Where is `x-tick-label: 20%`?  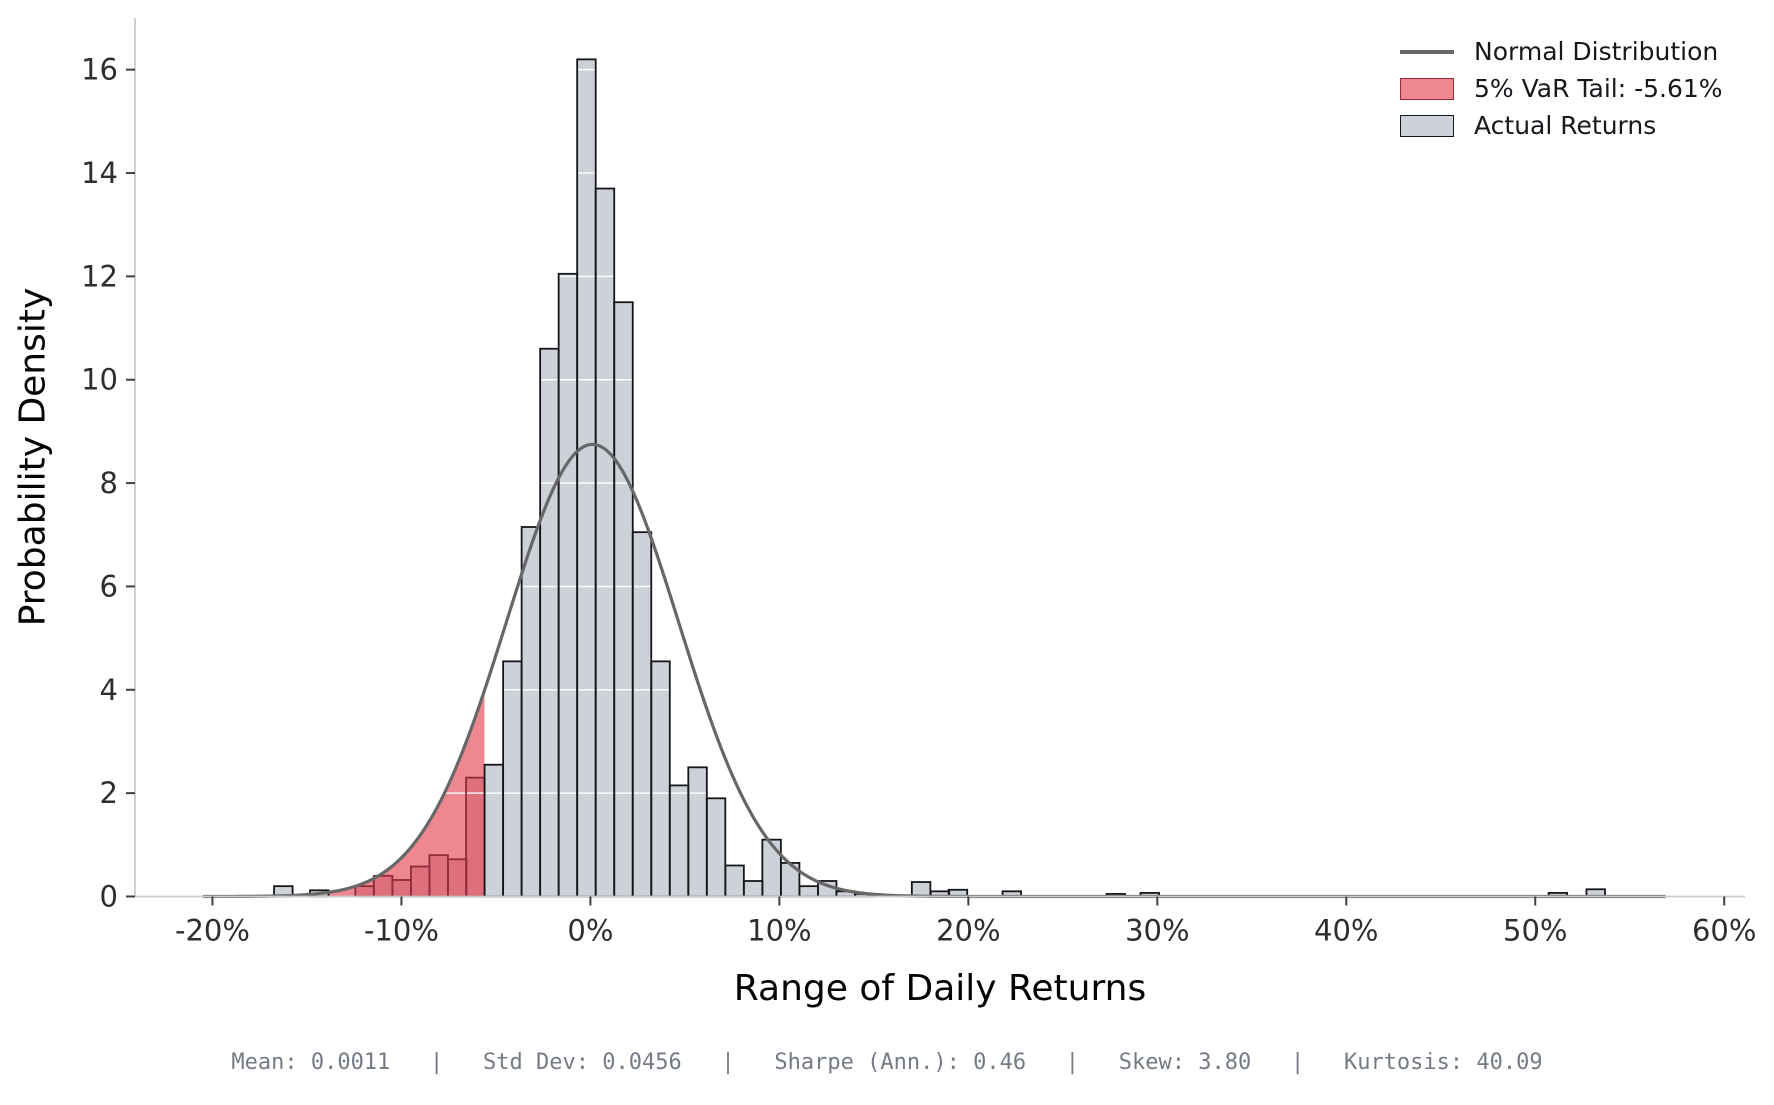
x-tick-label: 20% is located at coordinates (968, 931).